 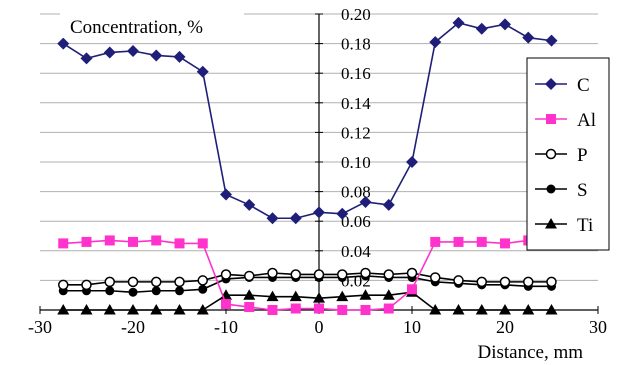 I want to click on x-tick-label: 30, so click(x=598, y=327).